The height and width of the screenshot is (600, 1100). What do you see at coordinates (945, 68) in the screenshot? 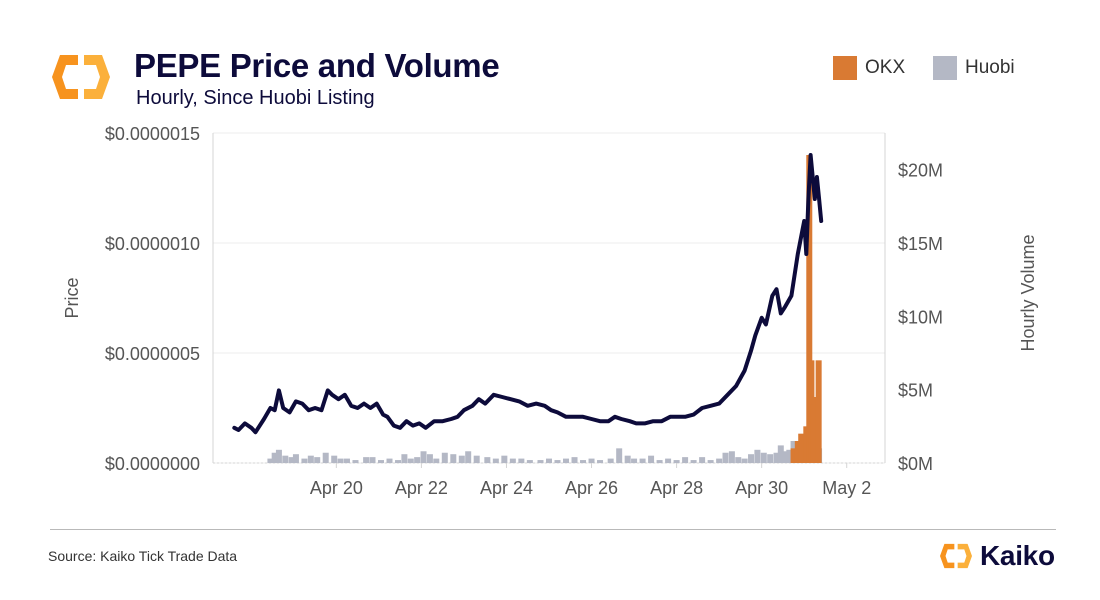
I see `huobi-swatch` at bounding box center [945, 68].